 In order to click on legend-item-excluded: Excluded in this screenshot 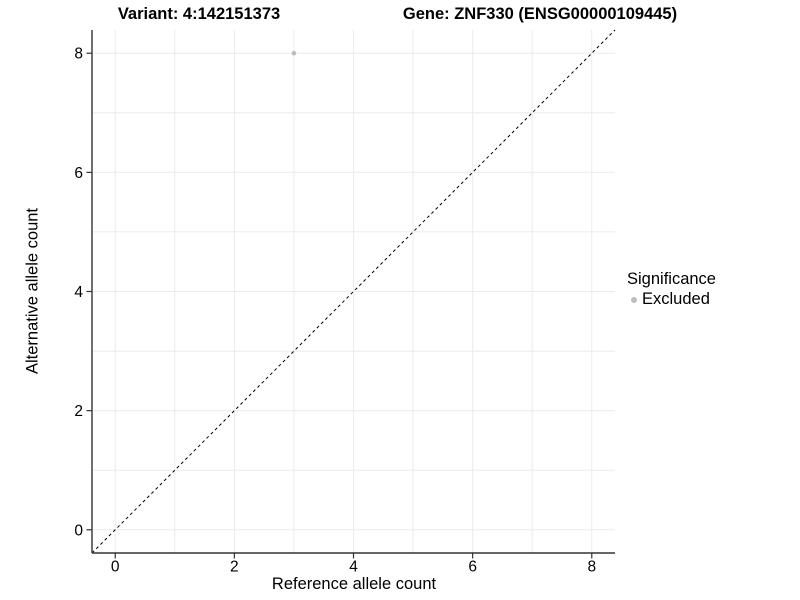, I will do `click(671, 299)`.